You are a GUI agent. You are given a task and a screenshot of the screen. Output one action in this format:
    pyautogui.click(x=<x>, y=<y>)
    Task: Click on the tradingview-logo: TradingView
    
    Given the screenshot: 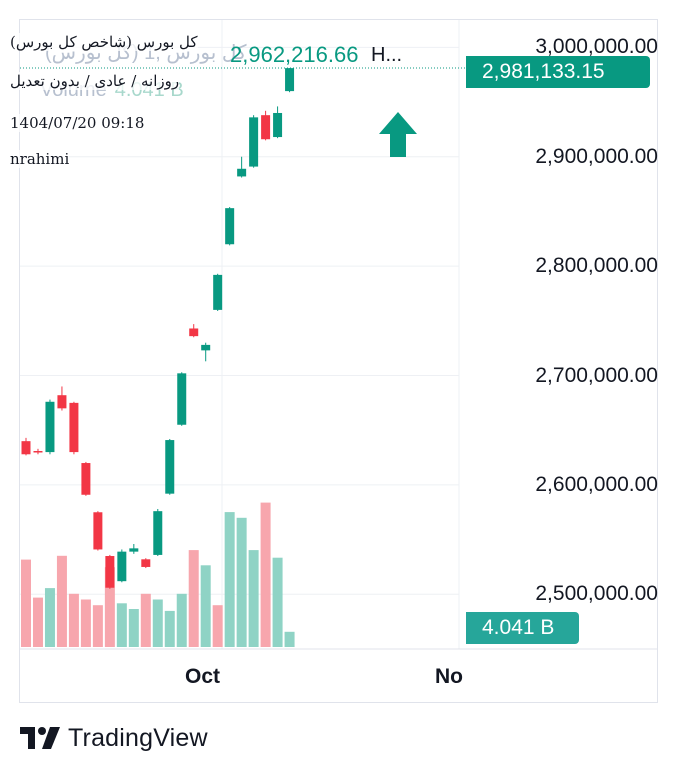 What is the action you would take?
    pyautogui.click(x=114, y=738)
    